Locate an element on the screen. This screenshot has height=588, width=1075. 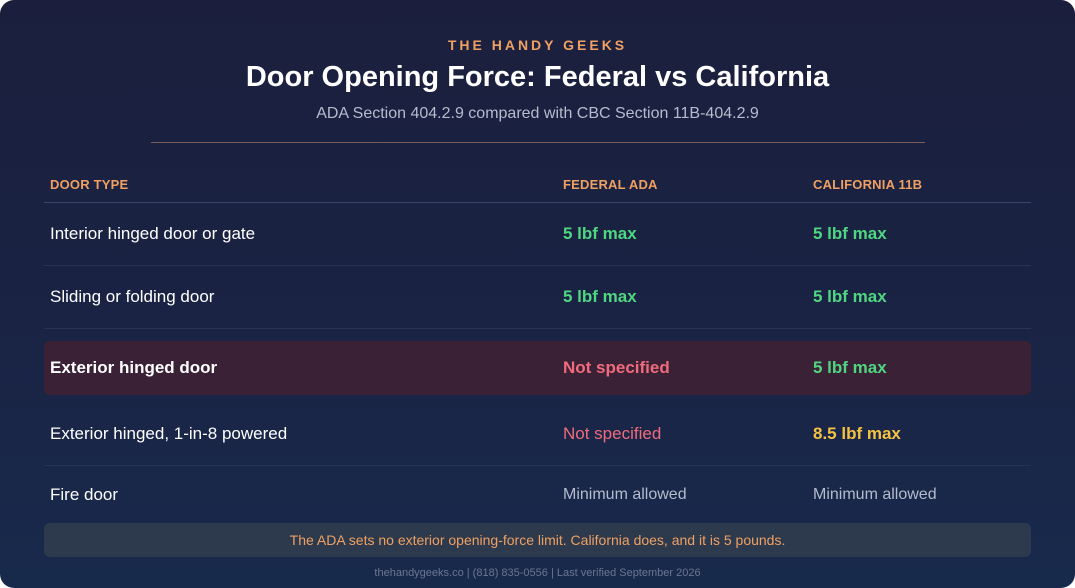
table-header: DOOR TYPE FEDERAL ADA CALIFORNIA 11B is located at coordinates (537, 182).